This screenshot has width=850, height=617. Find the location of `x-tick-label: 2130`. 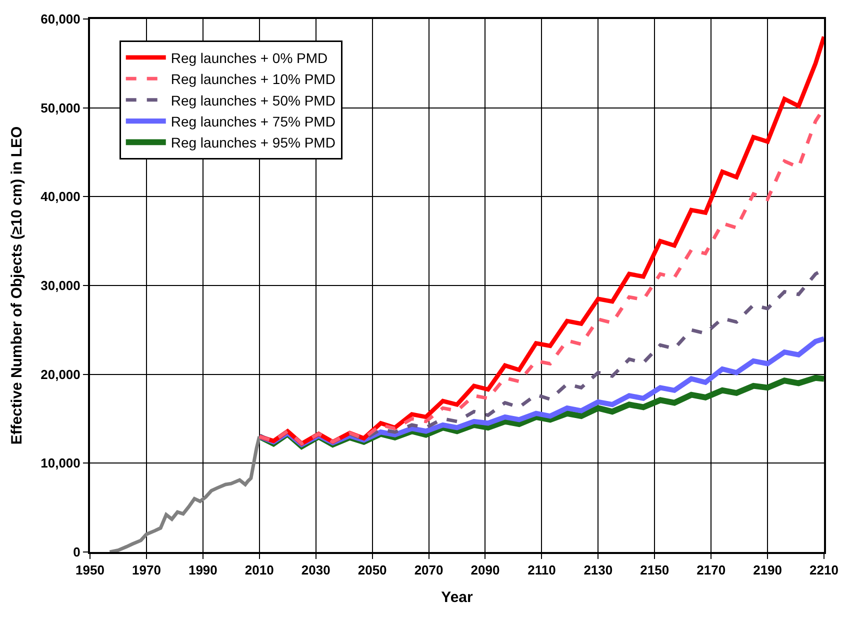

x-tick-label: 2130 is located at coordinates (598, 570).